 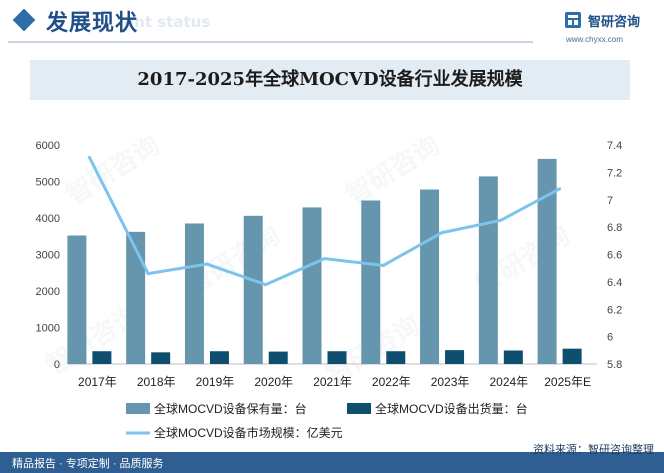 I want to click on x-tick-label: 2024年, so click(x=508, y=382).